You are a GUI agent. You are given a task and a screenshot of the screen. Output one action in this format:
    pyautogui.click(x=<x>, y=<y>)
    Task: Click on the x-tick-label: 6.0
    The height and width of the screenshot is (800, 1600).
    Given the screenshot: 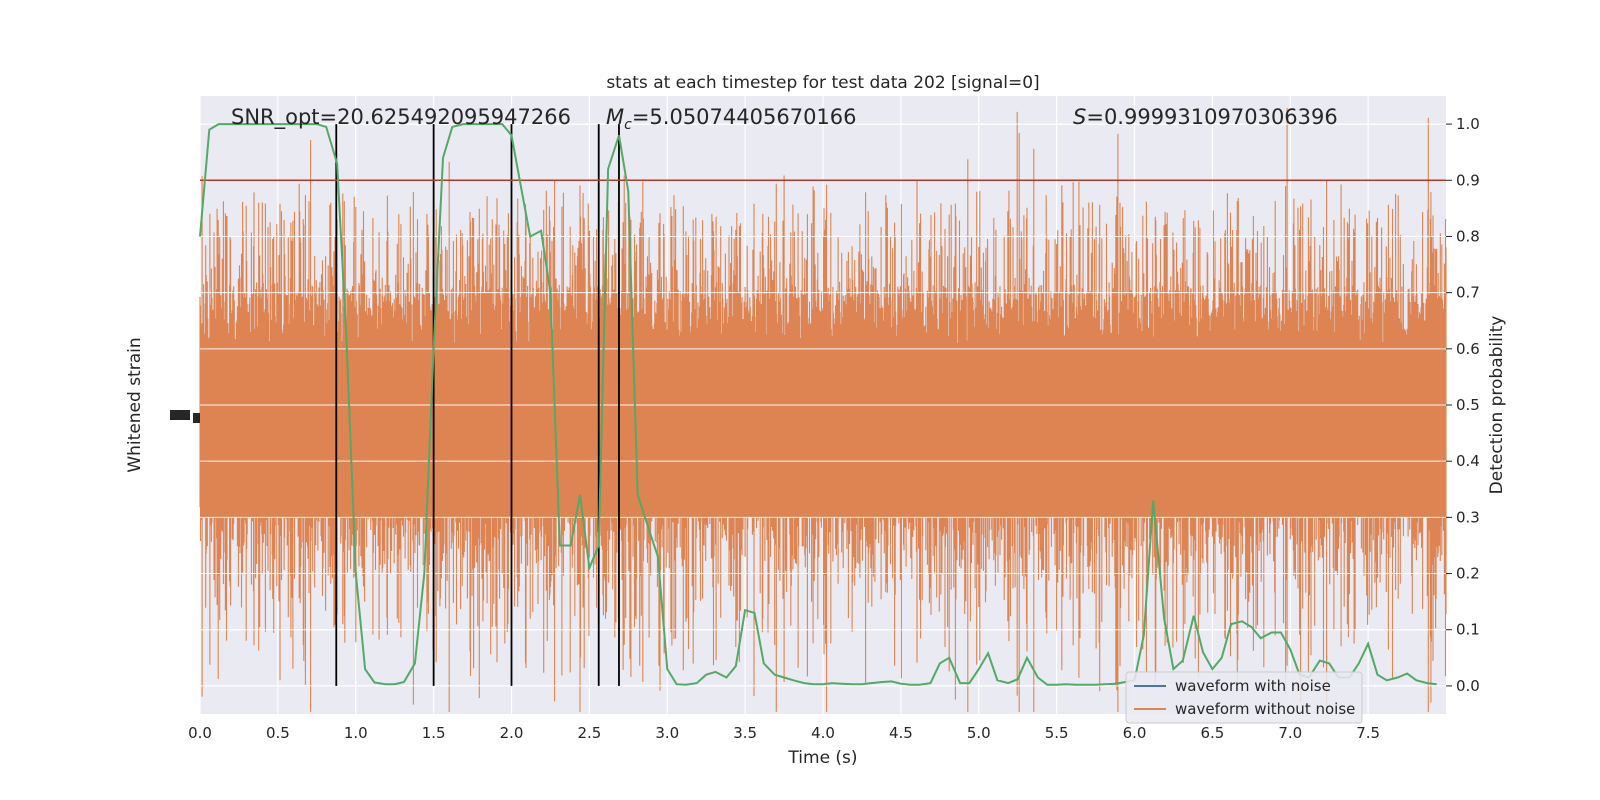 What is the action you would take?
    pyautogui.click(x=1135, y=733)
    